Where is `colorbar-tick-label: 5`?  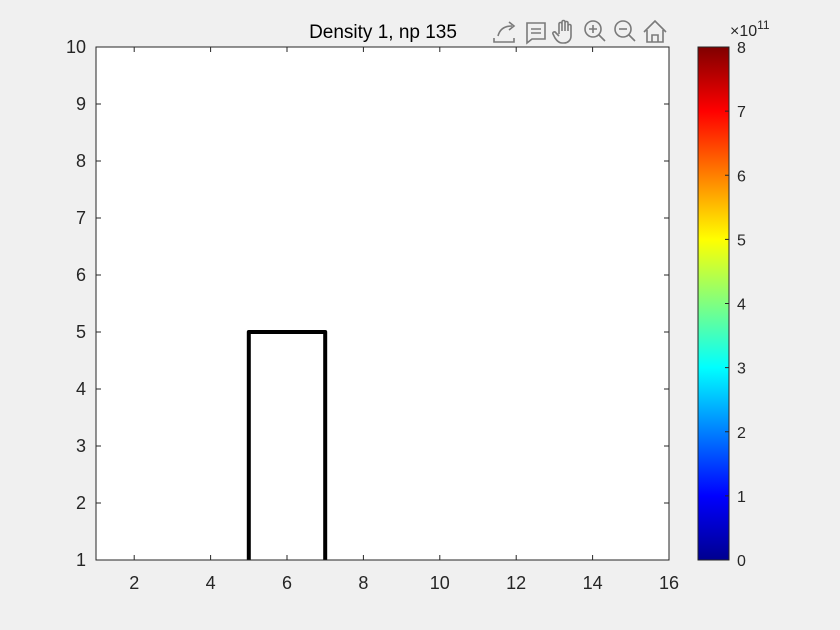
colorbar-tick-label: 5 is located at coordinates (741, 240).